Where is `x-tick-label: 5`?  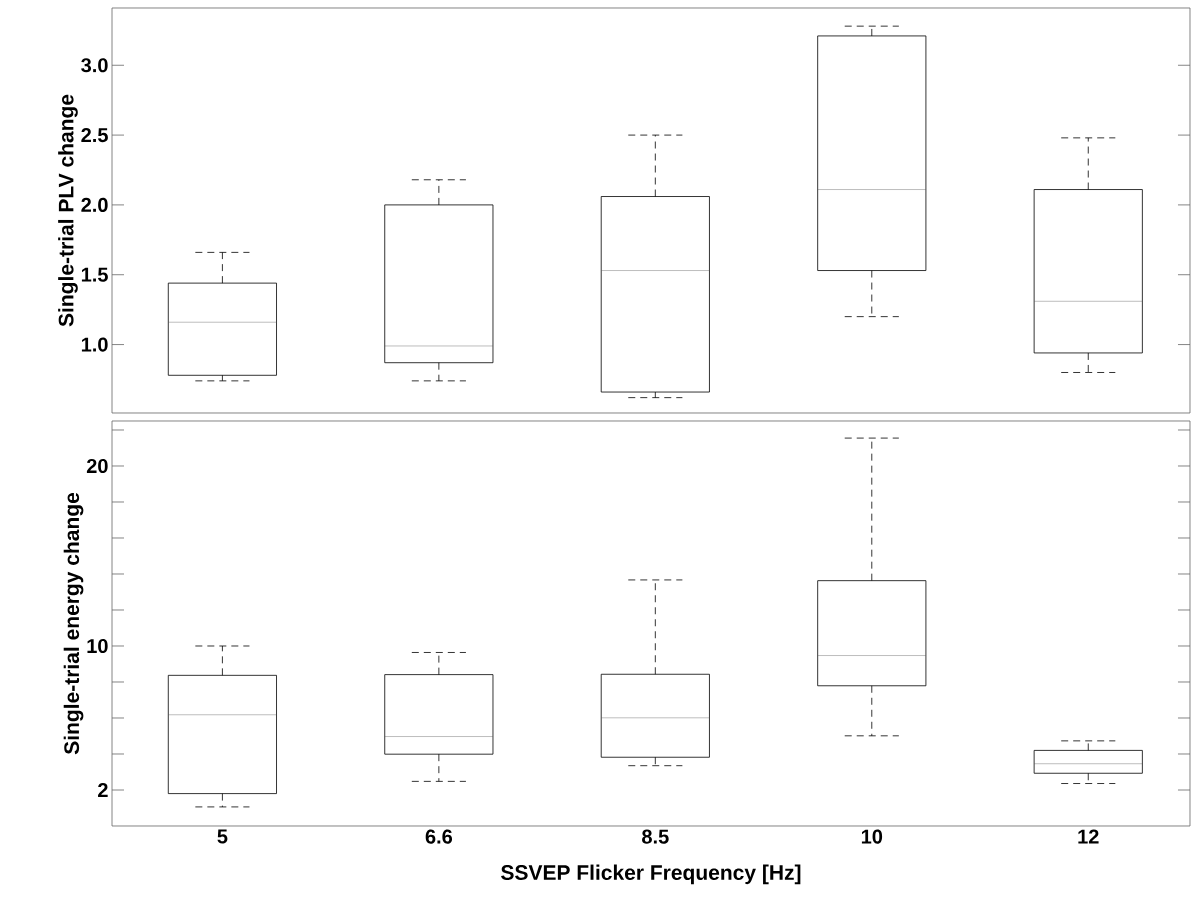 x-tick-label: 5 is located at coordinates (222, 836).